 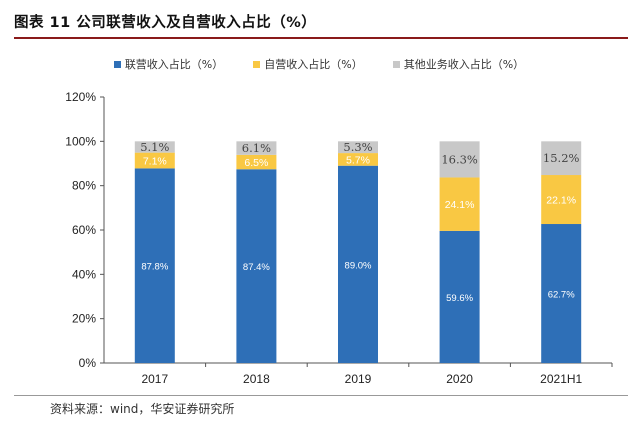 I want to click on data-label: 22.1%, so click(x=561, y=201).